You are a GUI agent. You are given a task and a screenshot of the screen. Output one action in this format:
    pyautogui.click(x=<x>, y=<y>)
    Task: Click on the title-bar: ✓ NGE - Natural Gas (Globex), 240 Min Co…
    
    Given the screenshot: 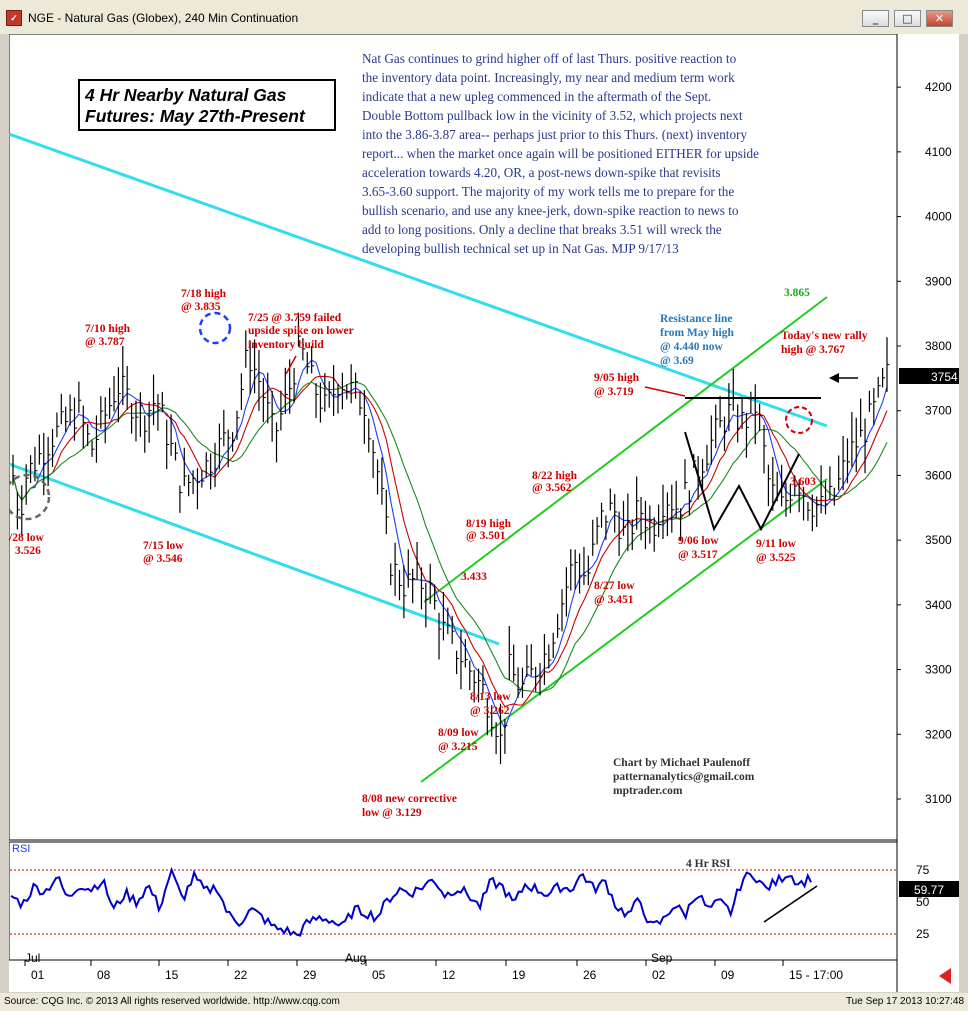 What is the action you would take?
    pyautogui.click(x=484, y=17)
    